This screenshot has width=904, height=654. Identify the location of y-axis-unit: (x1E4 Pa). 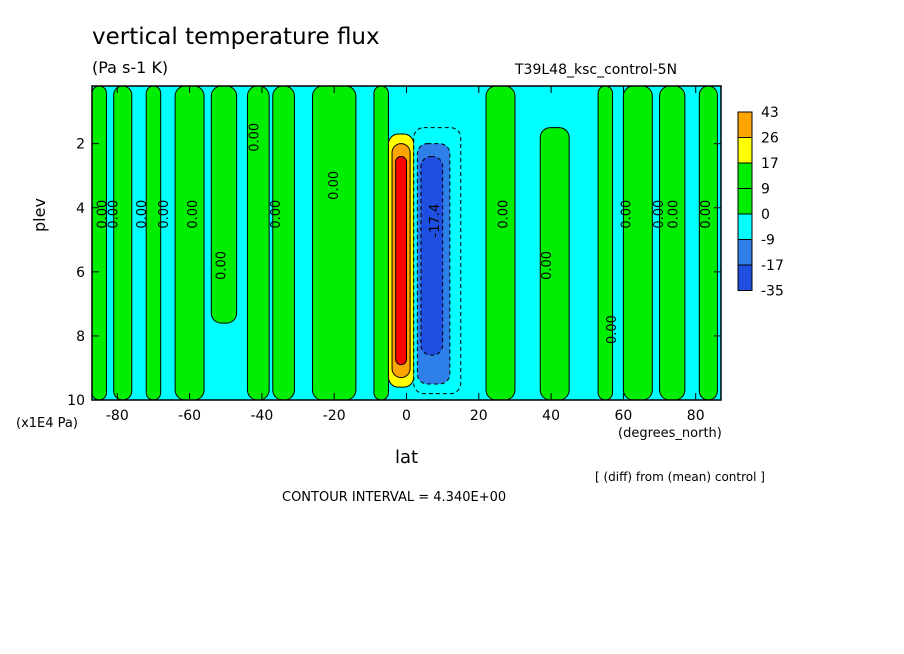
(47, 423).